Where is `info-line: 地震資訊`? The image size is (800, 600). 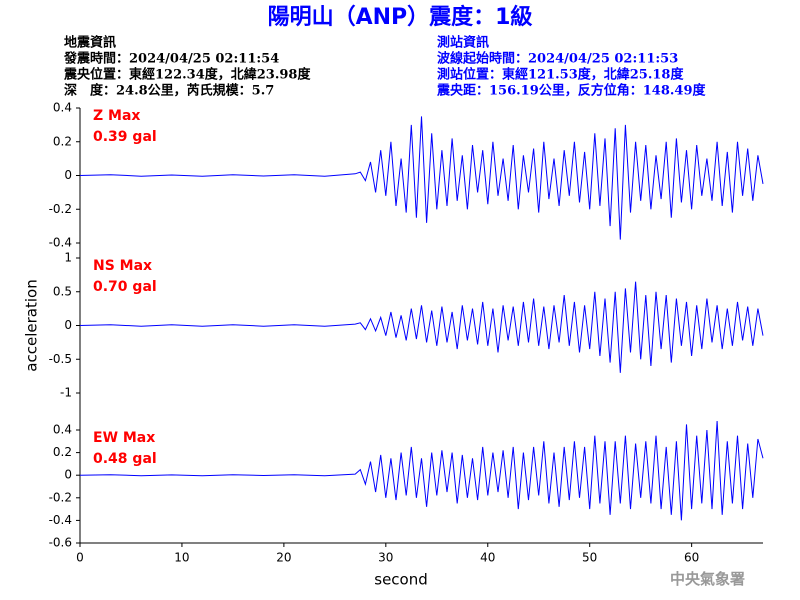
info-line: 地震資訊 is located at coordinates (90, 43).